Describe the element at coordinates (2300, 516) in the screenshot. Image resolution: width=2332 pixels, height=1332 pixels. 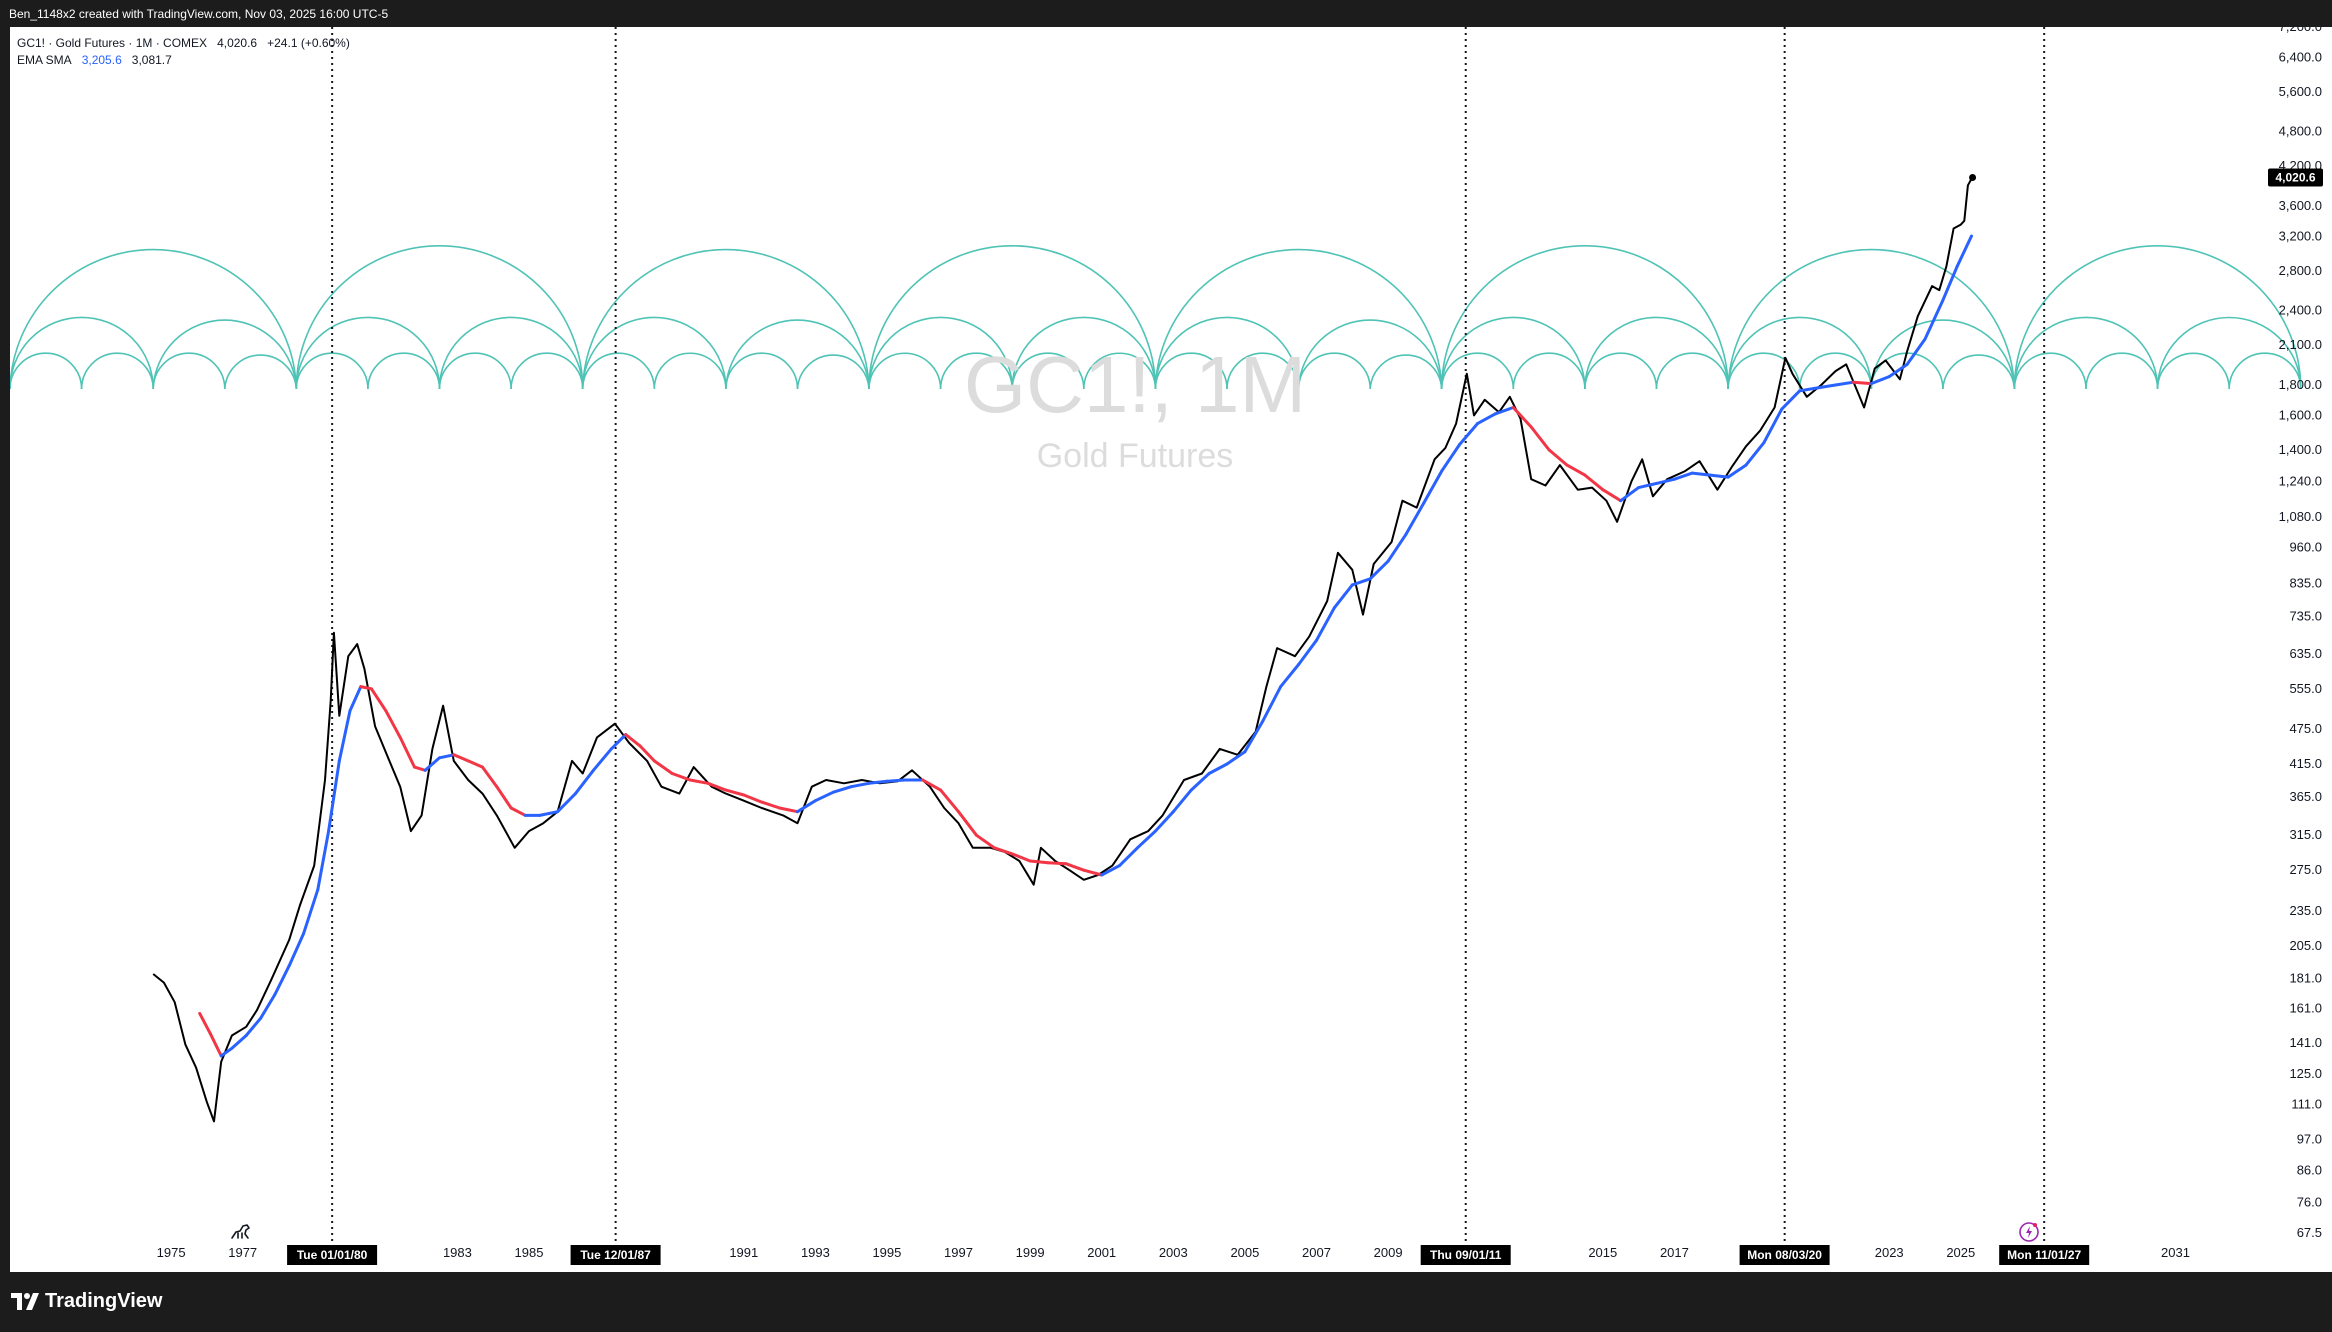
I see `y-tick-label: 1,080.0` at that location.